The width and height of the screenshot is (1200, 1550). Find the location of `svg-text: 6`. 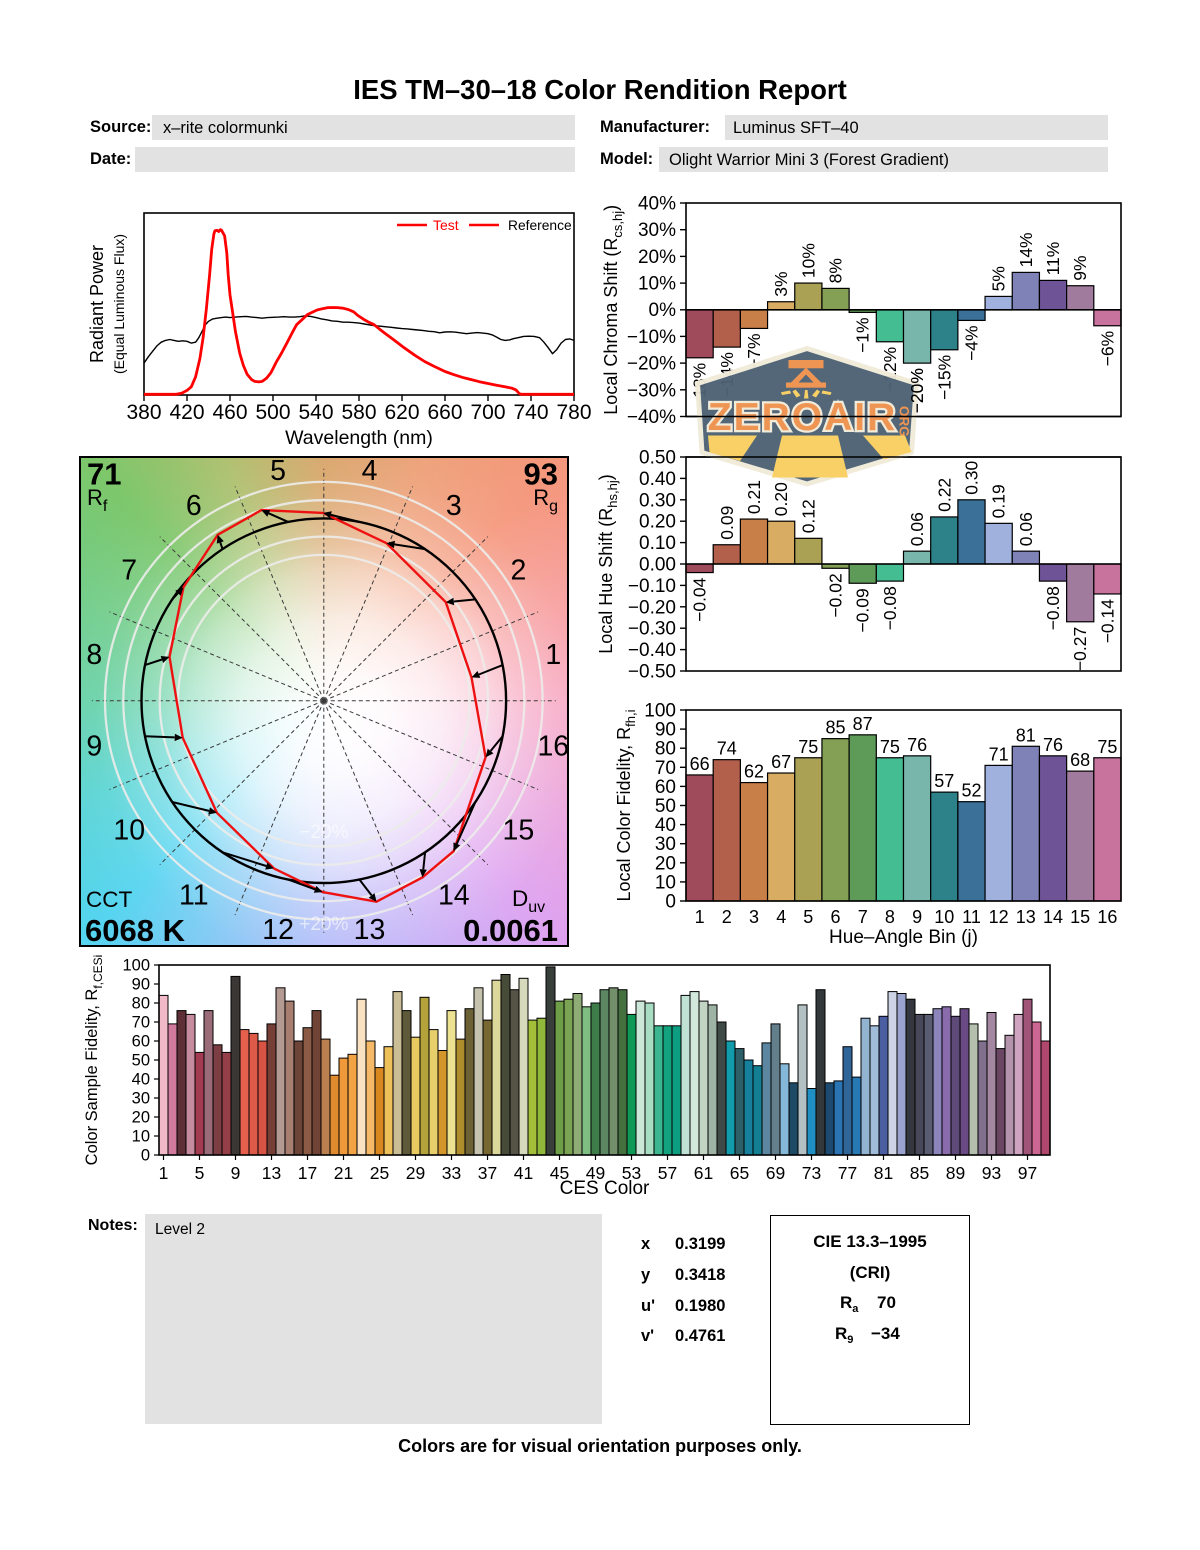

svg-text: 6 is located at coordinates (194, 506).